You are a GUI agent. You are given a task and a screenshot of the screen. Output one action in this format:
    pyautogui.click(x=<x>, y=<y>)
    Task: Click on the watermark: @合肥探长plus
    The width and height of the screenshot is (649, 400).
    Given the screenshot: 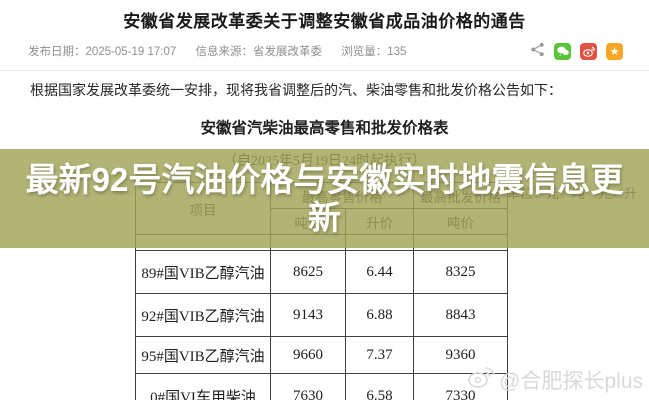 What is the action you would take?
    pyautogui.click(x=555, y=380)
    